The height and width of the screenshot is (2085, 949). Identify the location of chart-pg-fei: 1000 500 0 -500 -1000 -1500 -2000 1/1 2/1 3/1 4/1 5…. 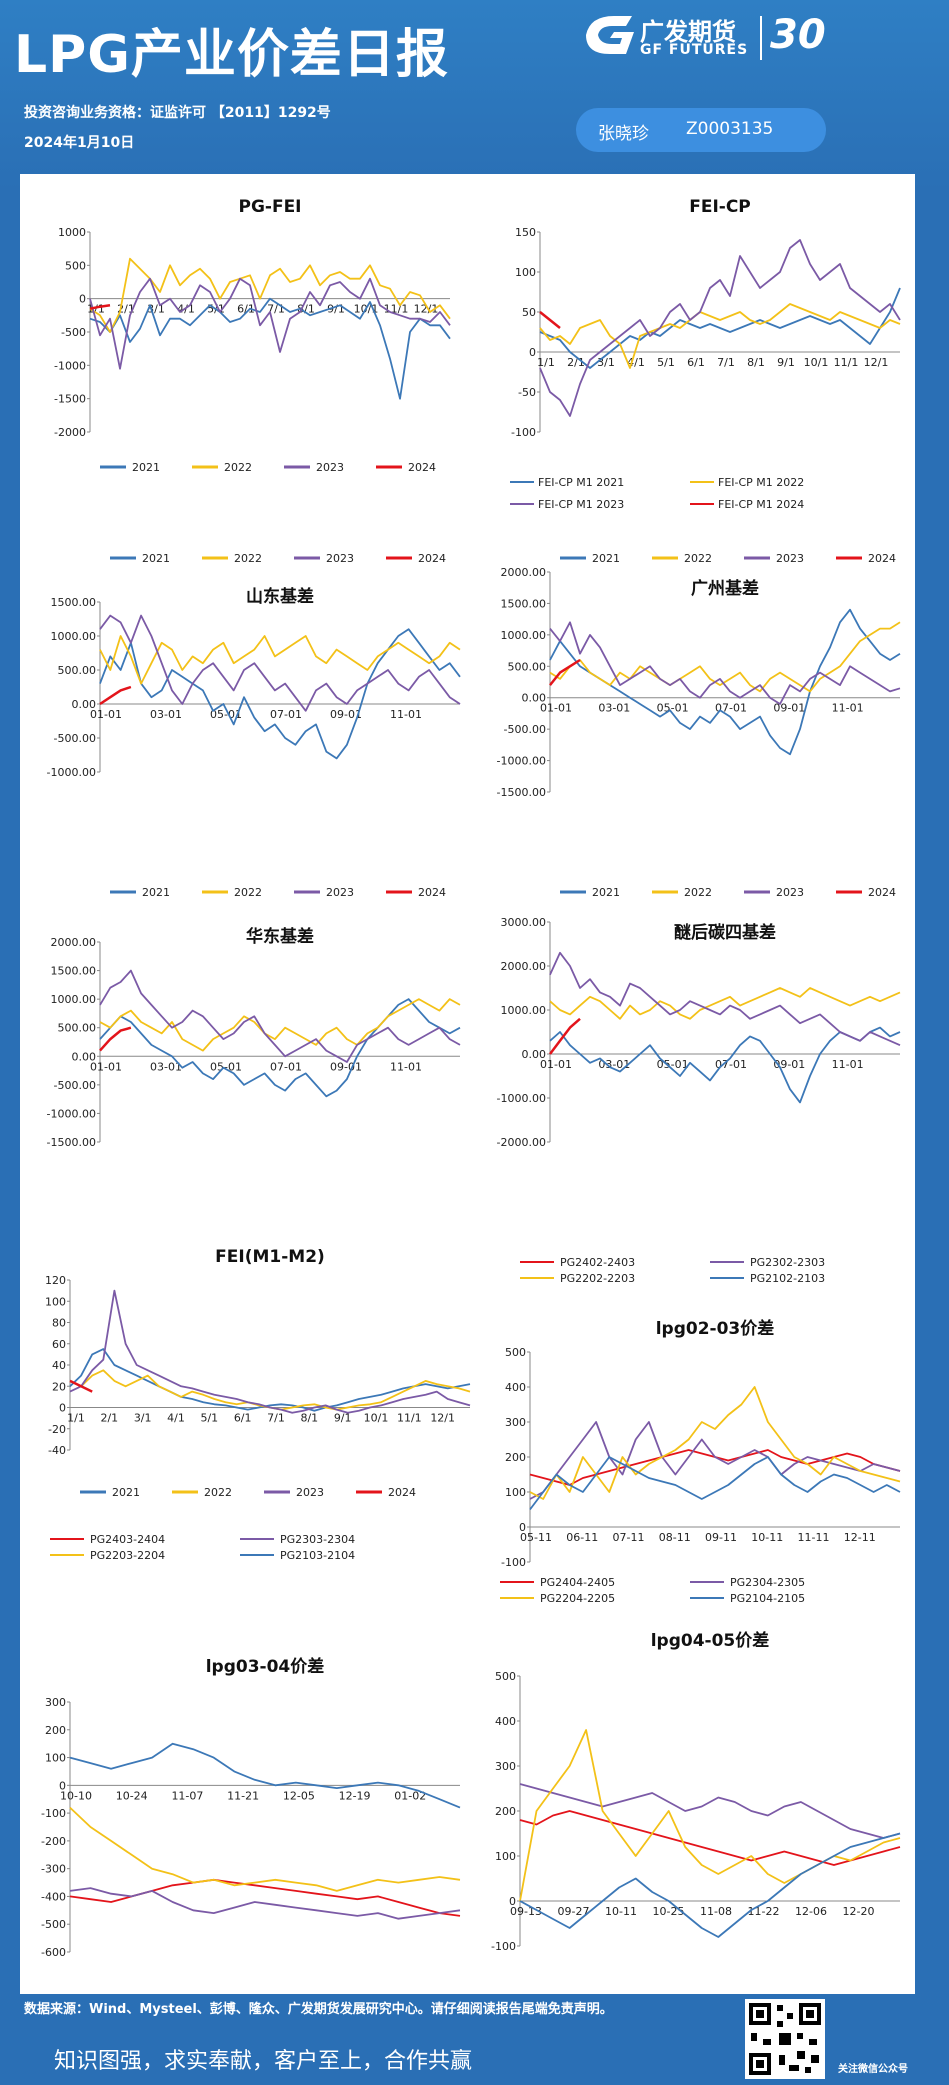
(250, 347).